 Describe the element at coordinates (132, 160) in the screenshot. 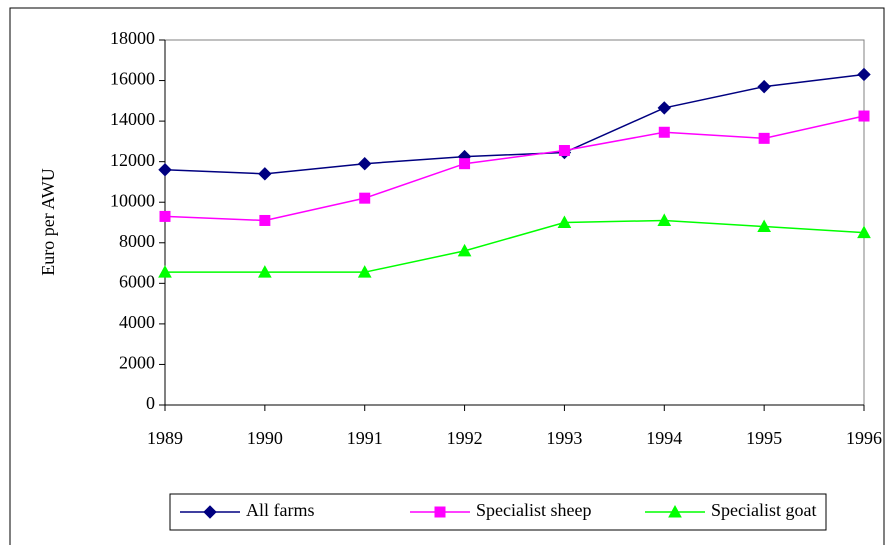

I see `y-tick-label: 12000` at that location.